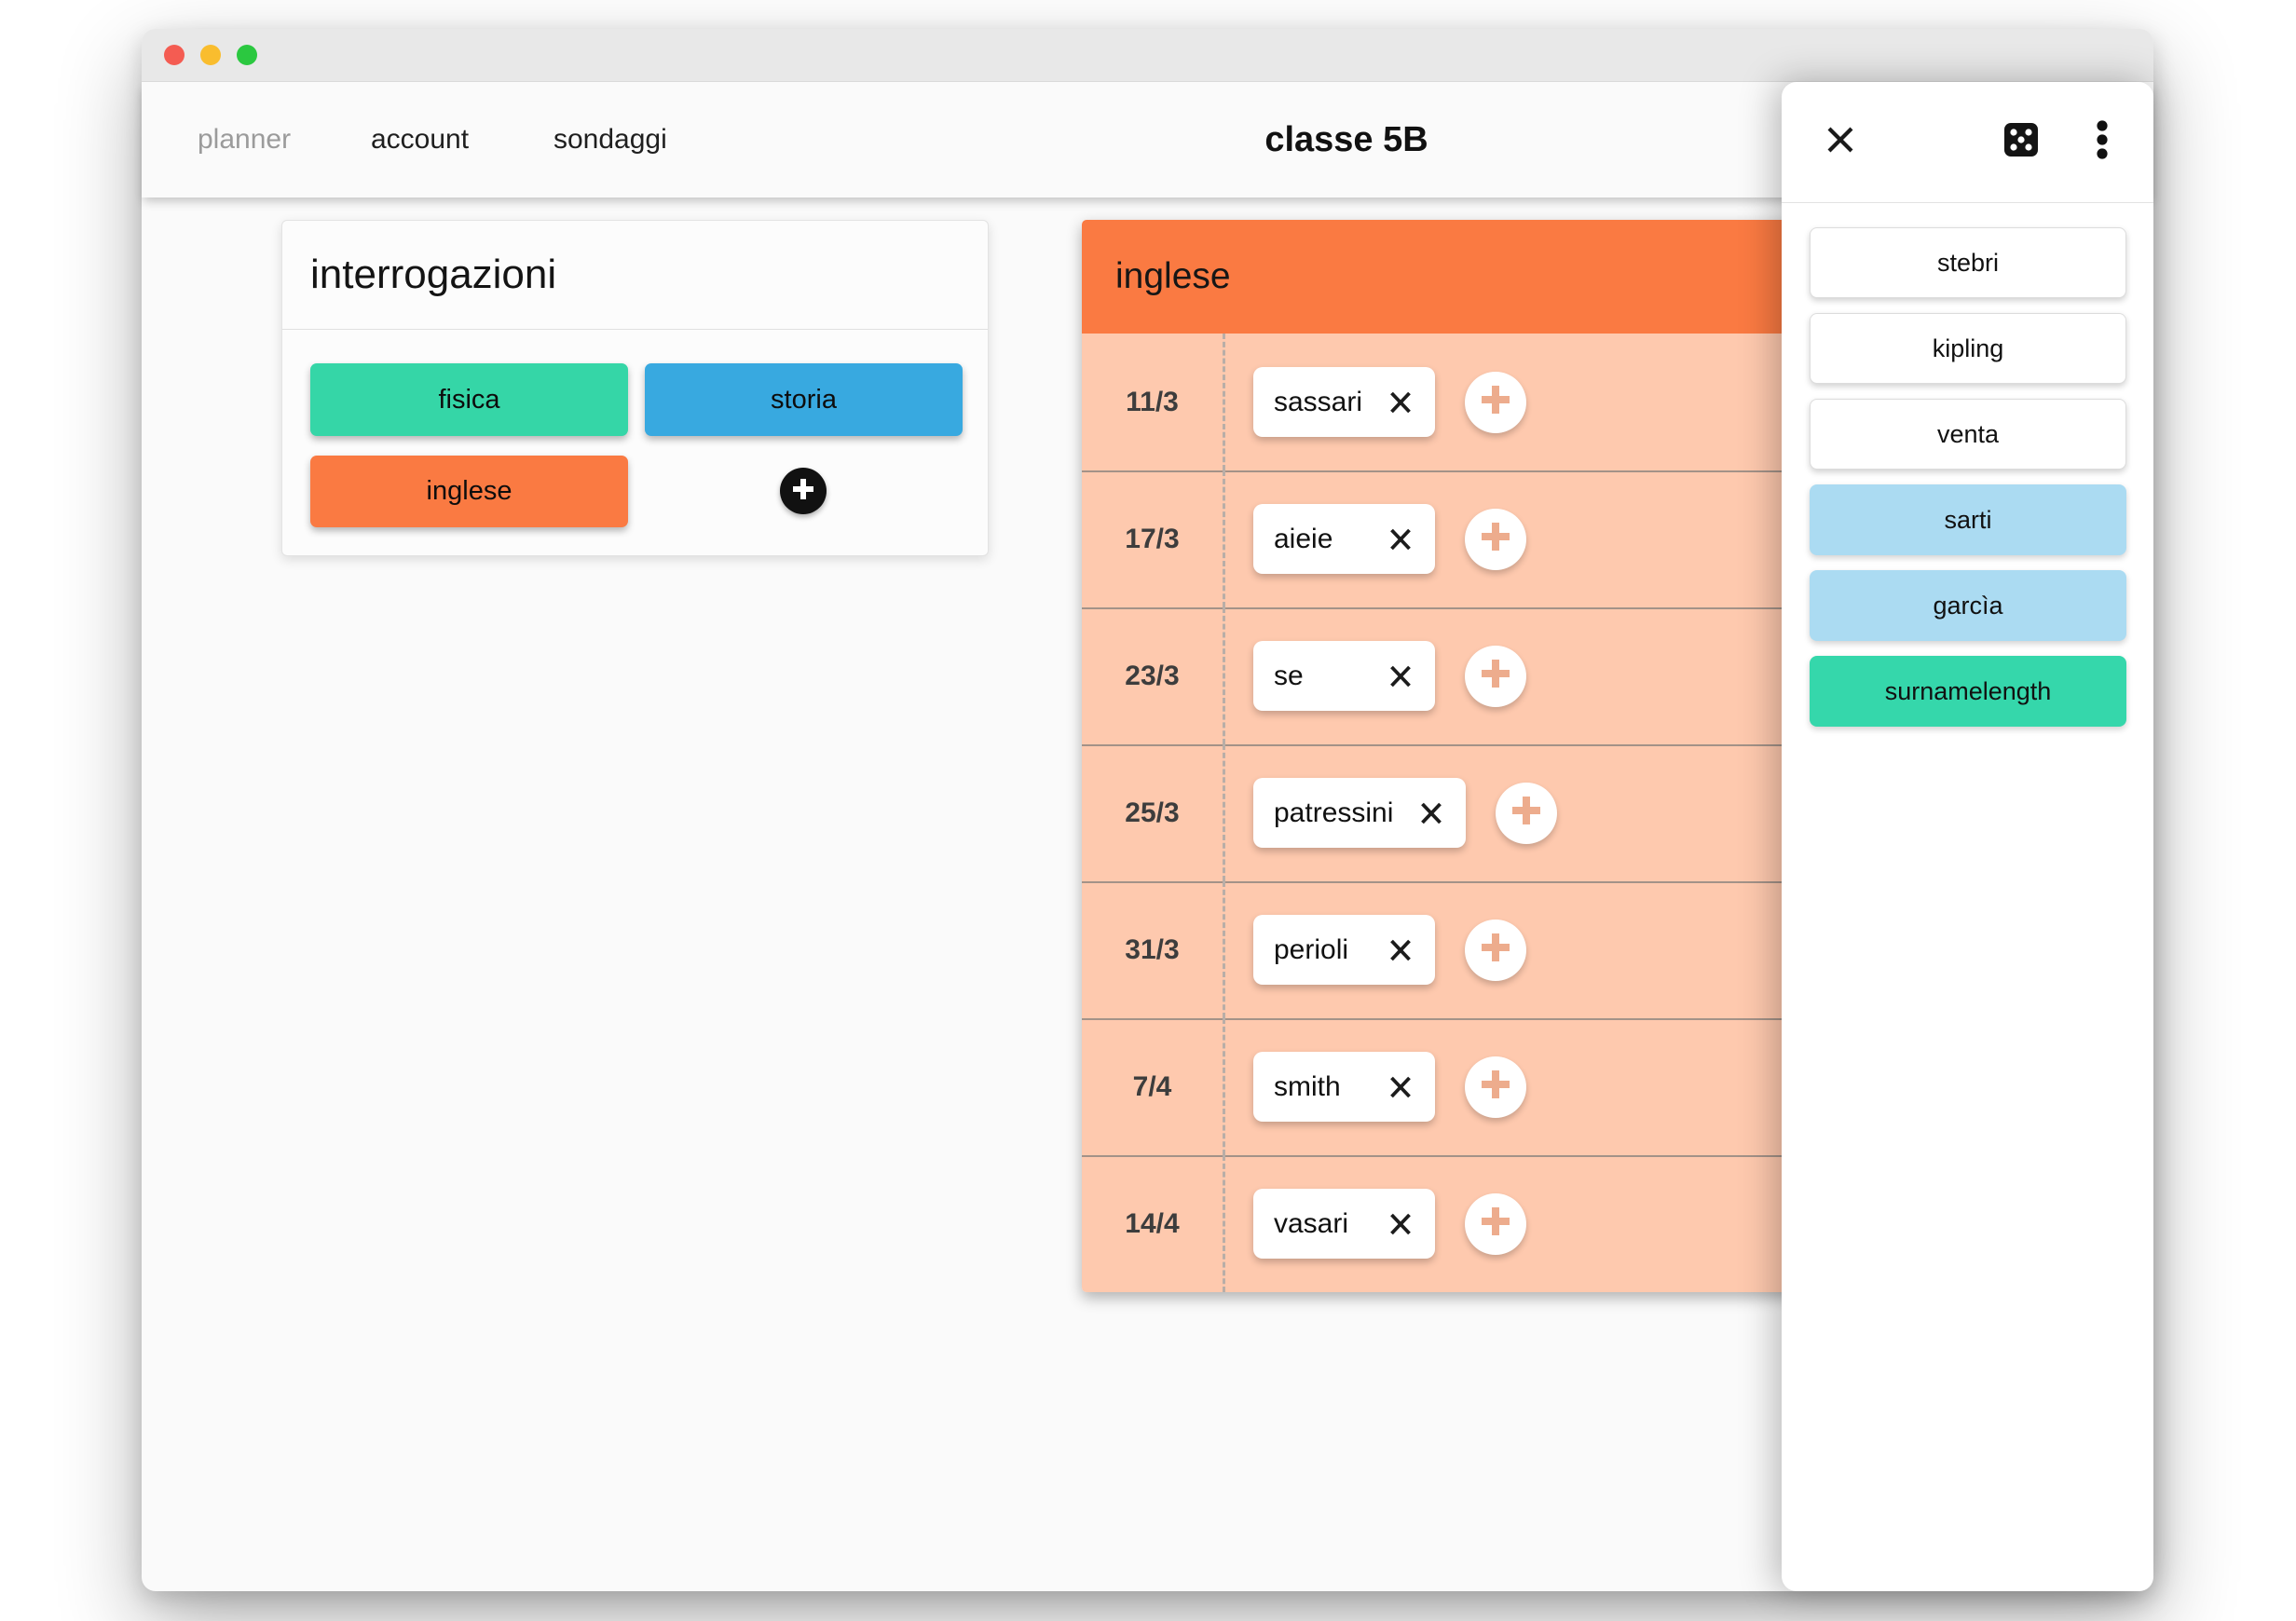 This screenshot has height=1621, width=2296. What do you see at coordinates (1344, 676) in the screenshot?
I see `student-chip: se` at bounding box center [1344, 676].